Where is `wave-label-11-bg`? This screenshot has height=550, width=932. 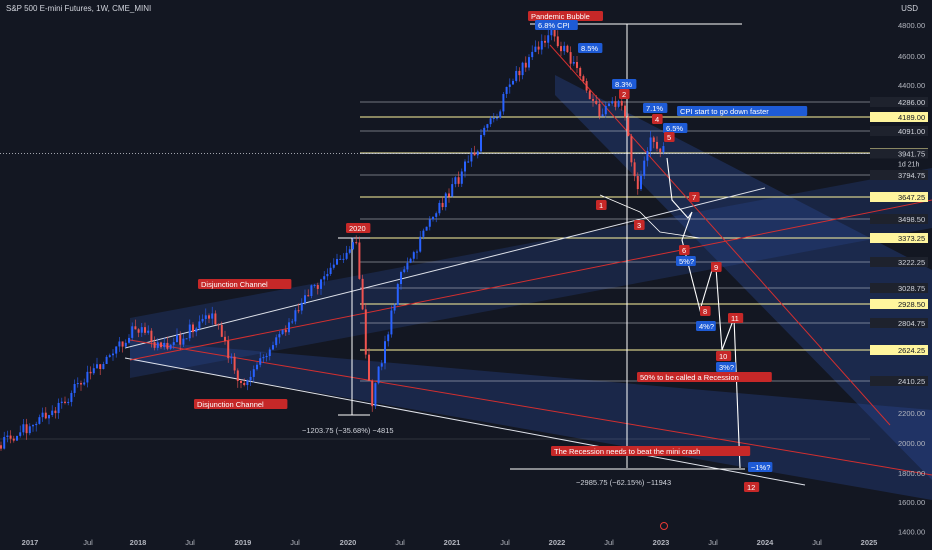
wave-label-11-bg is located at coordinates (736, 318).